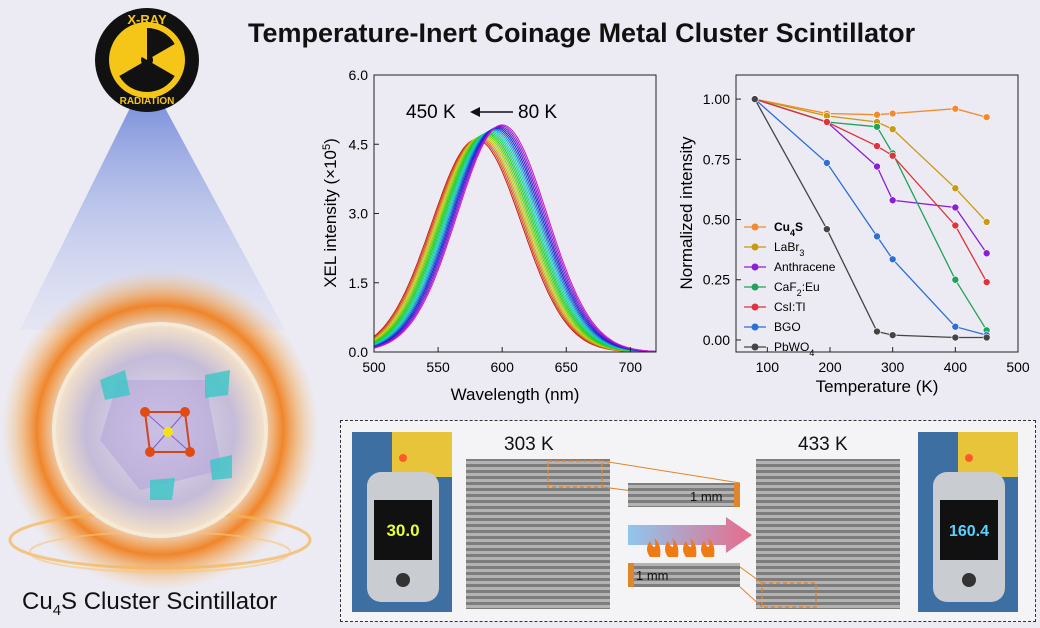 This screenshot has width=1040, height=628. Describe the element at coordinates (828, 534) in the screenshot. I see `xray-image-433k` at that location.